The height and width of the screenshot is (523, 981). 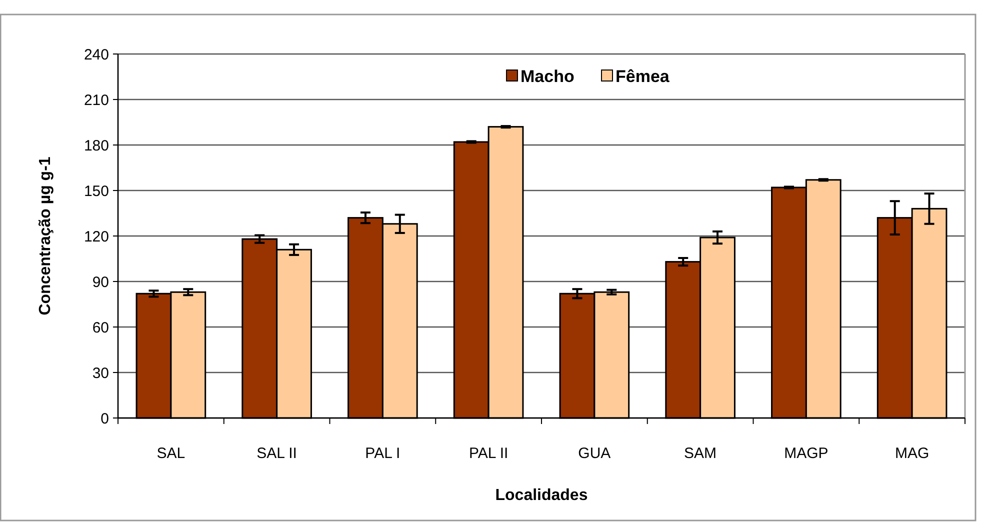 I want to click on x-tick-label: PAL I, so click(x=382, y=453).